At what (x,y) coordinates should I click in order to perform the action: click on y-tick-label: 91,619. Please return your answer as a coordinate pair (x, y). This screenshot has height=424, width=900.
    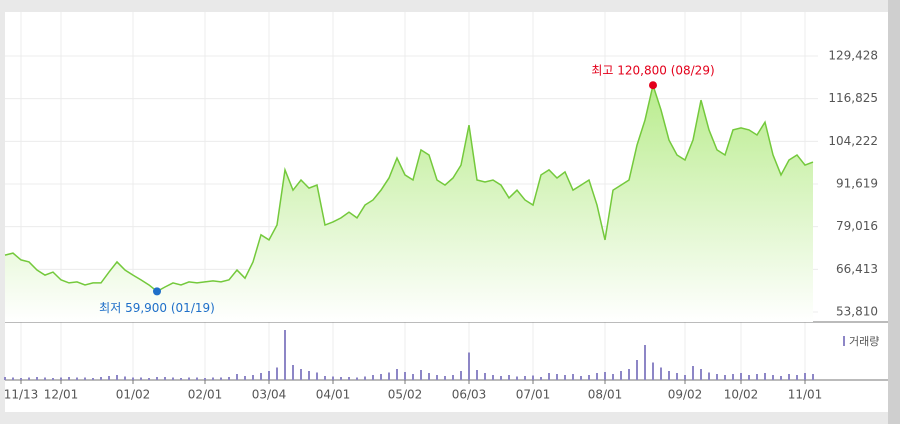
    Looking at the image, I should click on (857, 183).